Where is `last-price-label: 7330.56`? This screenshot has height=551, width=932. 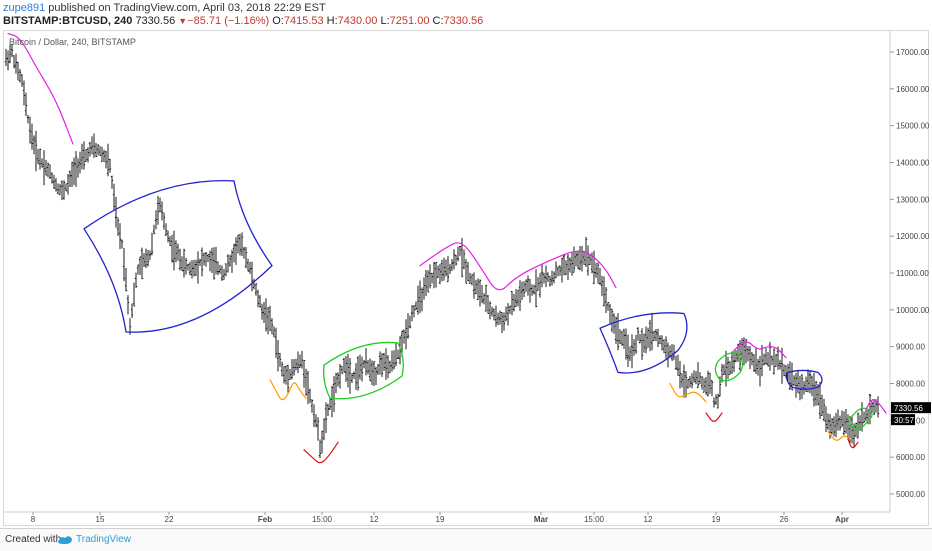 last-price-label: 7330.56 is located at coordinates (908, 408).